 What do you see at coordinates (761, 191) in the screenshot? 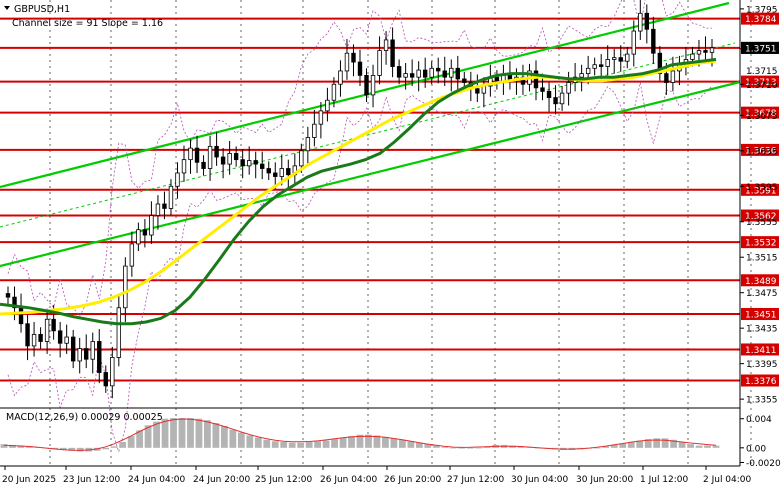
I see `level-label: 1.3591` at bounding box center [761, 191].